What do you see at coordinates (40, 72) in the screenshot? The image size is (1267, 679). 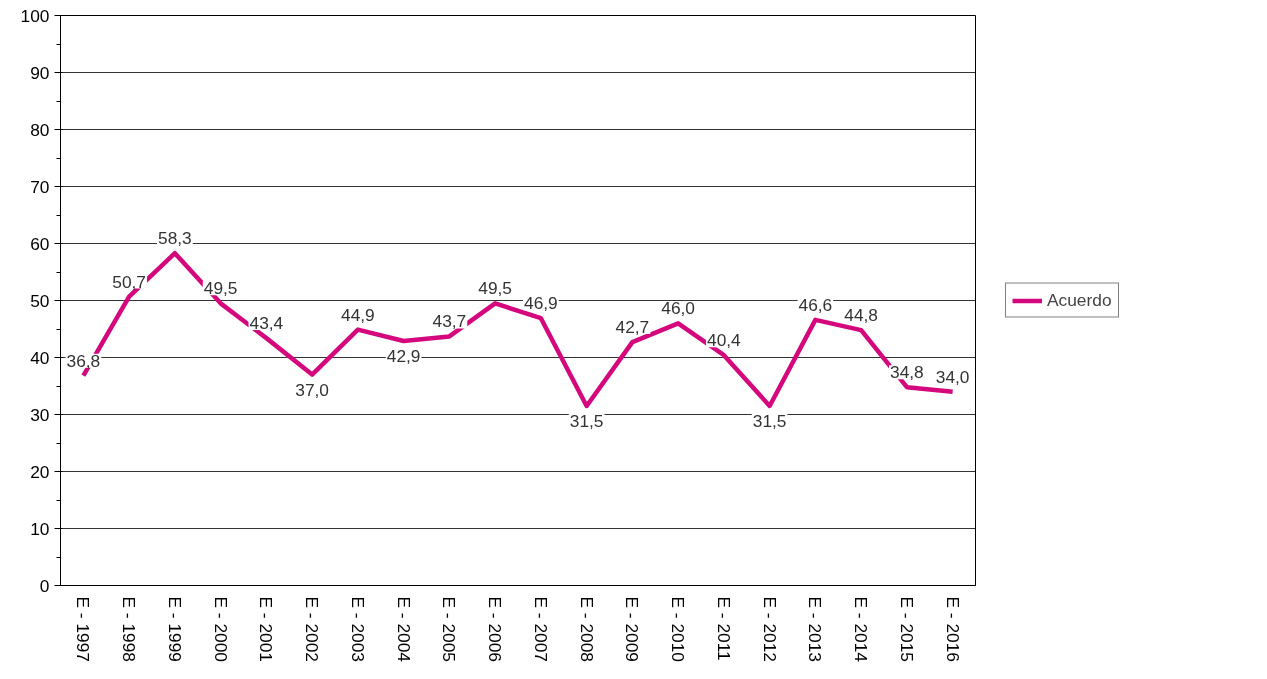 I see `y-tick-label: 90` at bounding box center [40, 72].